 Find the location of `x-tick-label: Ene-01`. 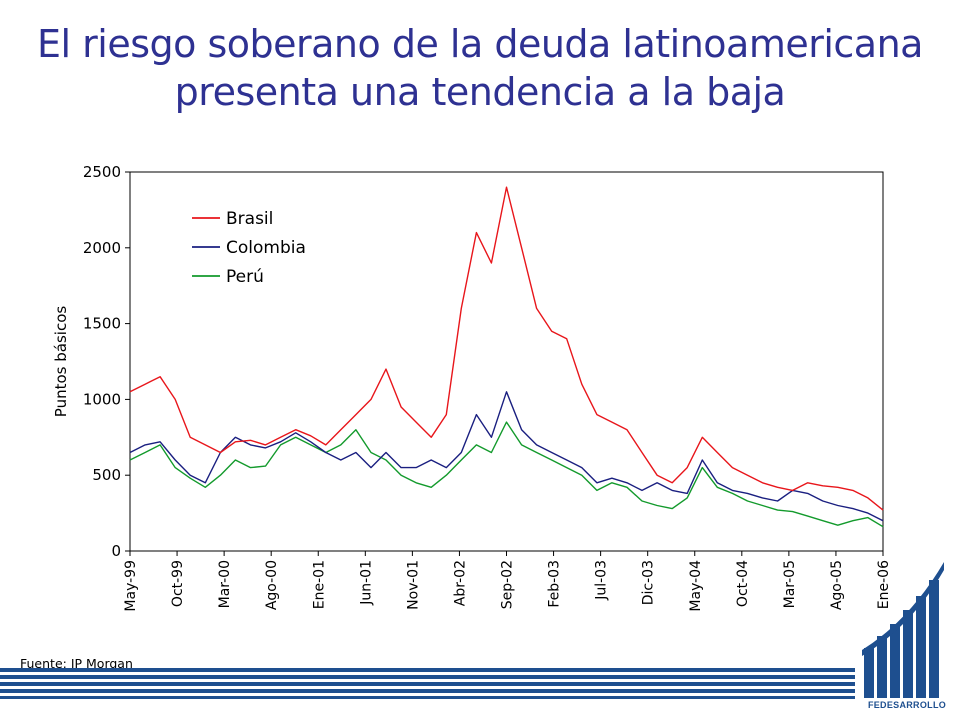

x-tick-label: Ene-01 is located at coordinates (319, 584).